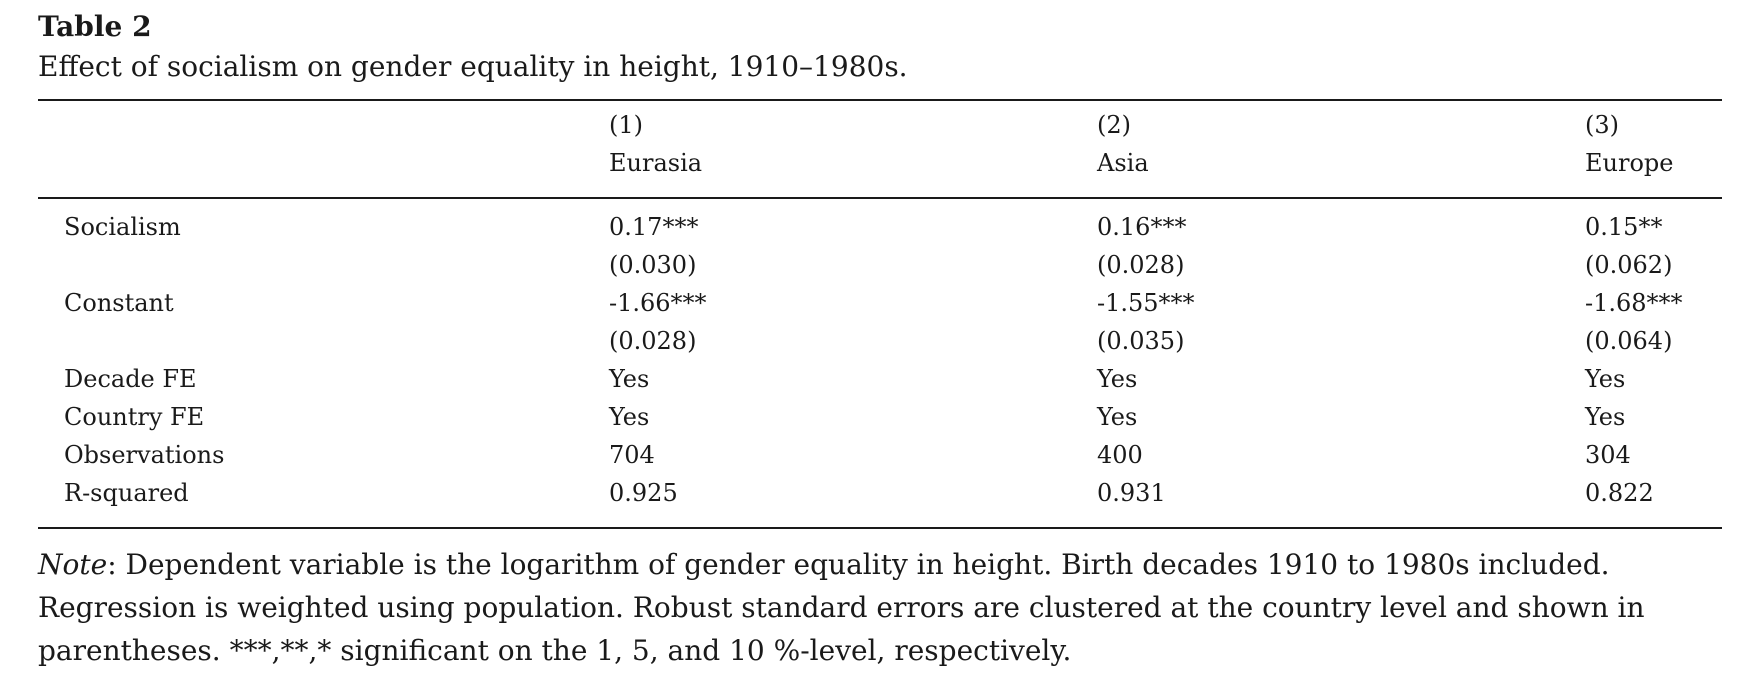  I want to click on table-cell: (0.035), so click(1141, 341).